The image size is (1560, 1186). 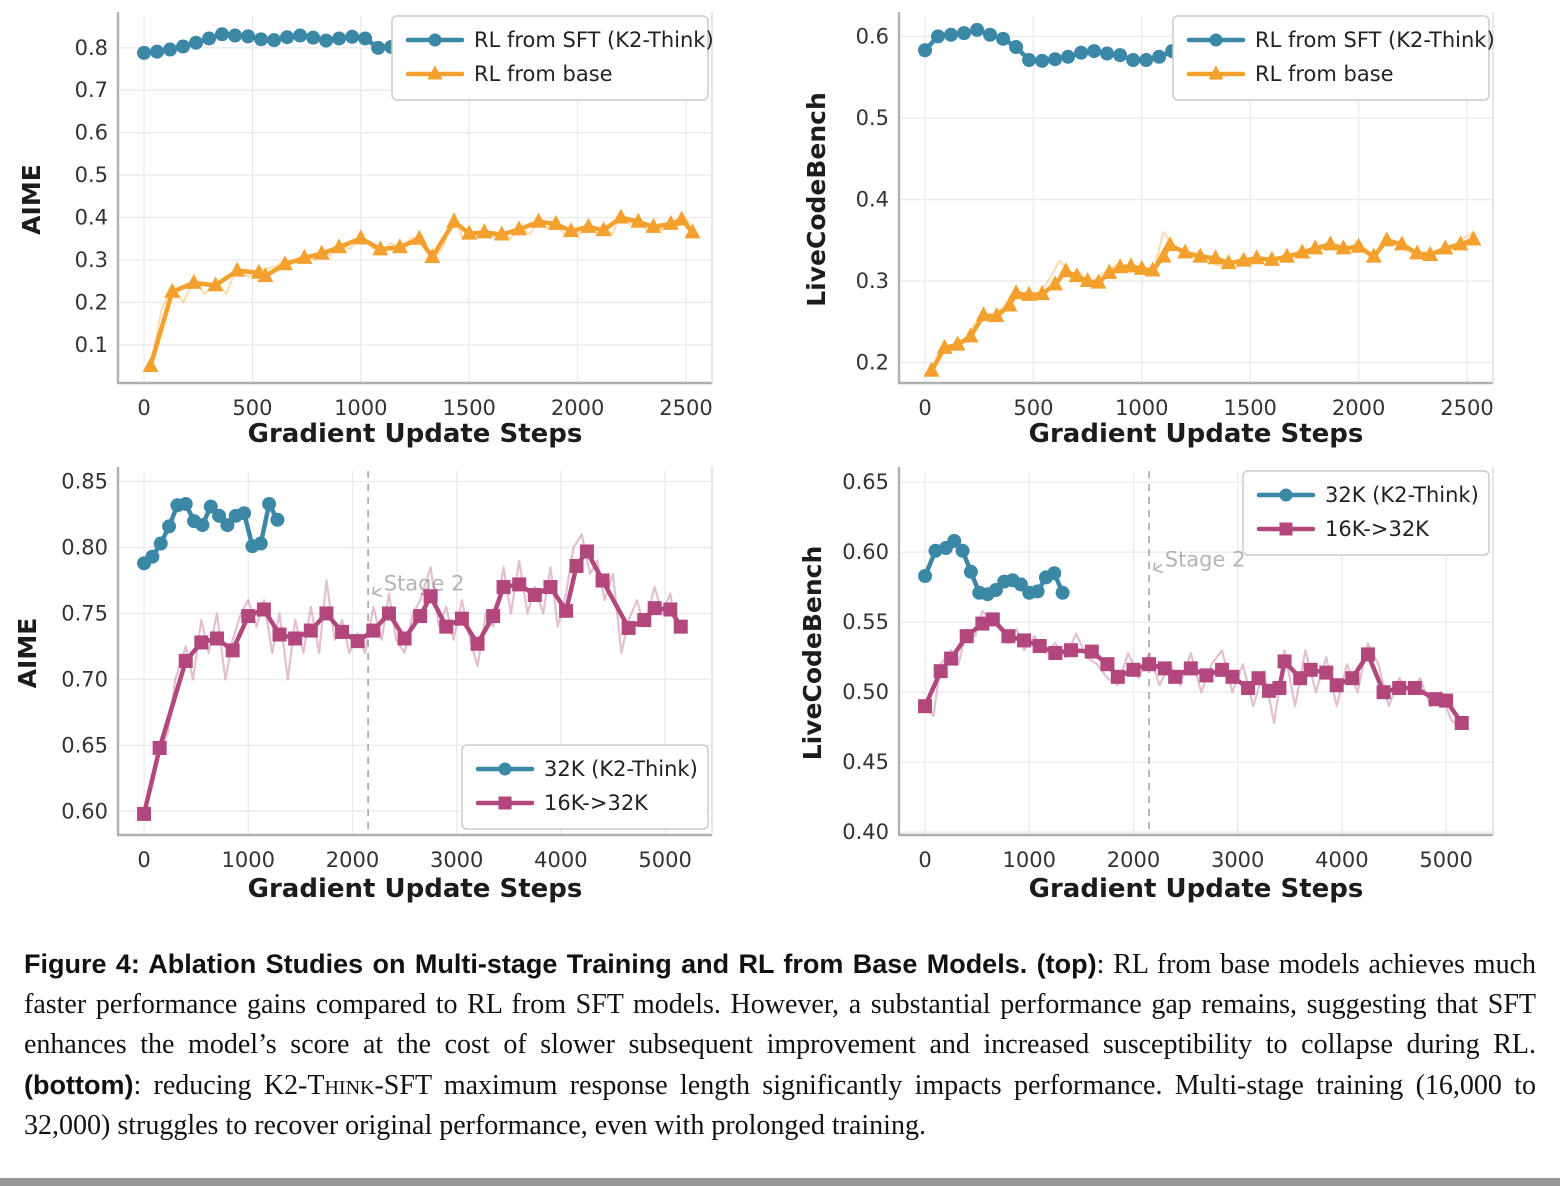 What do you see at coordinates (84, 613) in the screenshot?
I see `y-tick-label: 0.75` at bounding box center [84, 613].